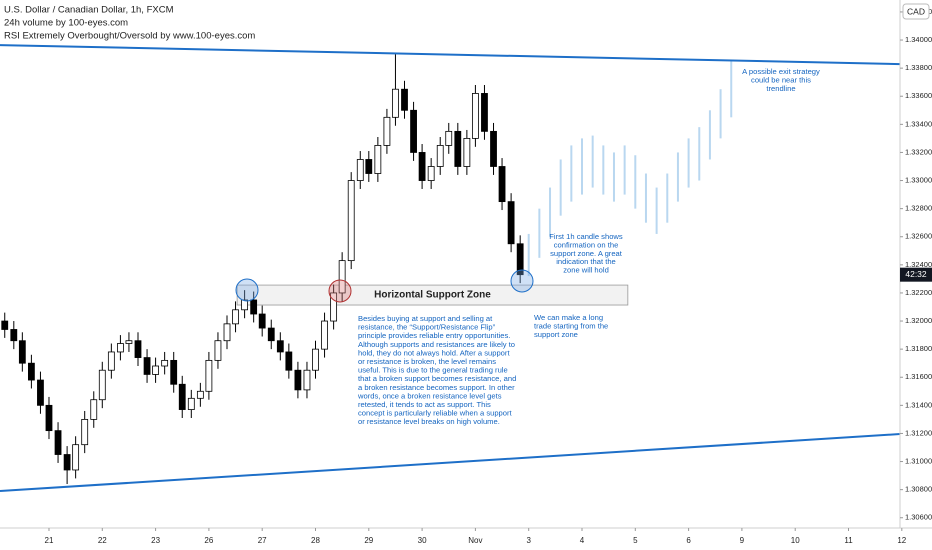 This screenshot has width=932, height=550. What do you see at coordinates (368, 540) in the screenshot?
I see `x-tick-label: 29` at bounding box center [368, 540].